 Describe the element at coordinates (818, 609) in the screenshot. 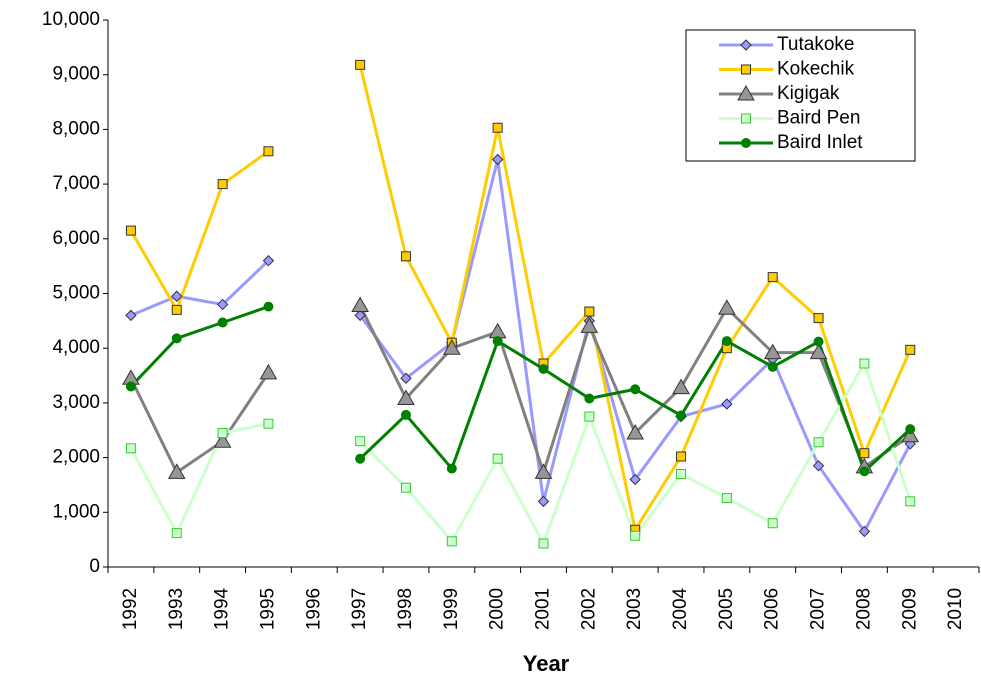

I see `x-tick-label: 2007` at that location.